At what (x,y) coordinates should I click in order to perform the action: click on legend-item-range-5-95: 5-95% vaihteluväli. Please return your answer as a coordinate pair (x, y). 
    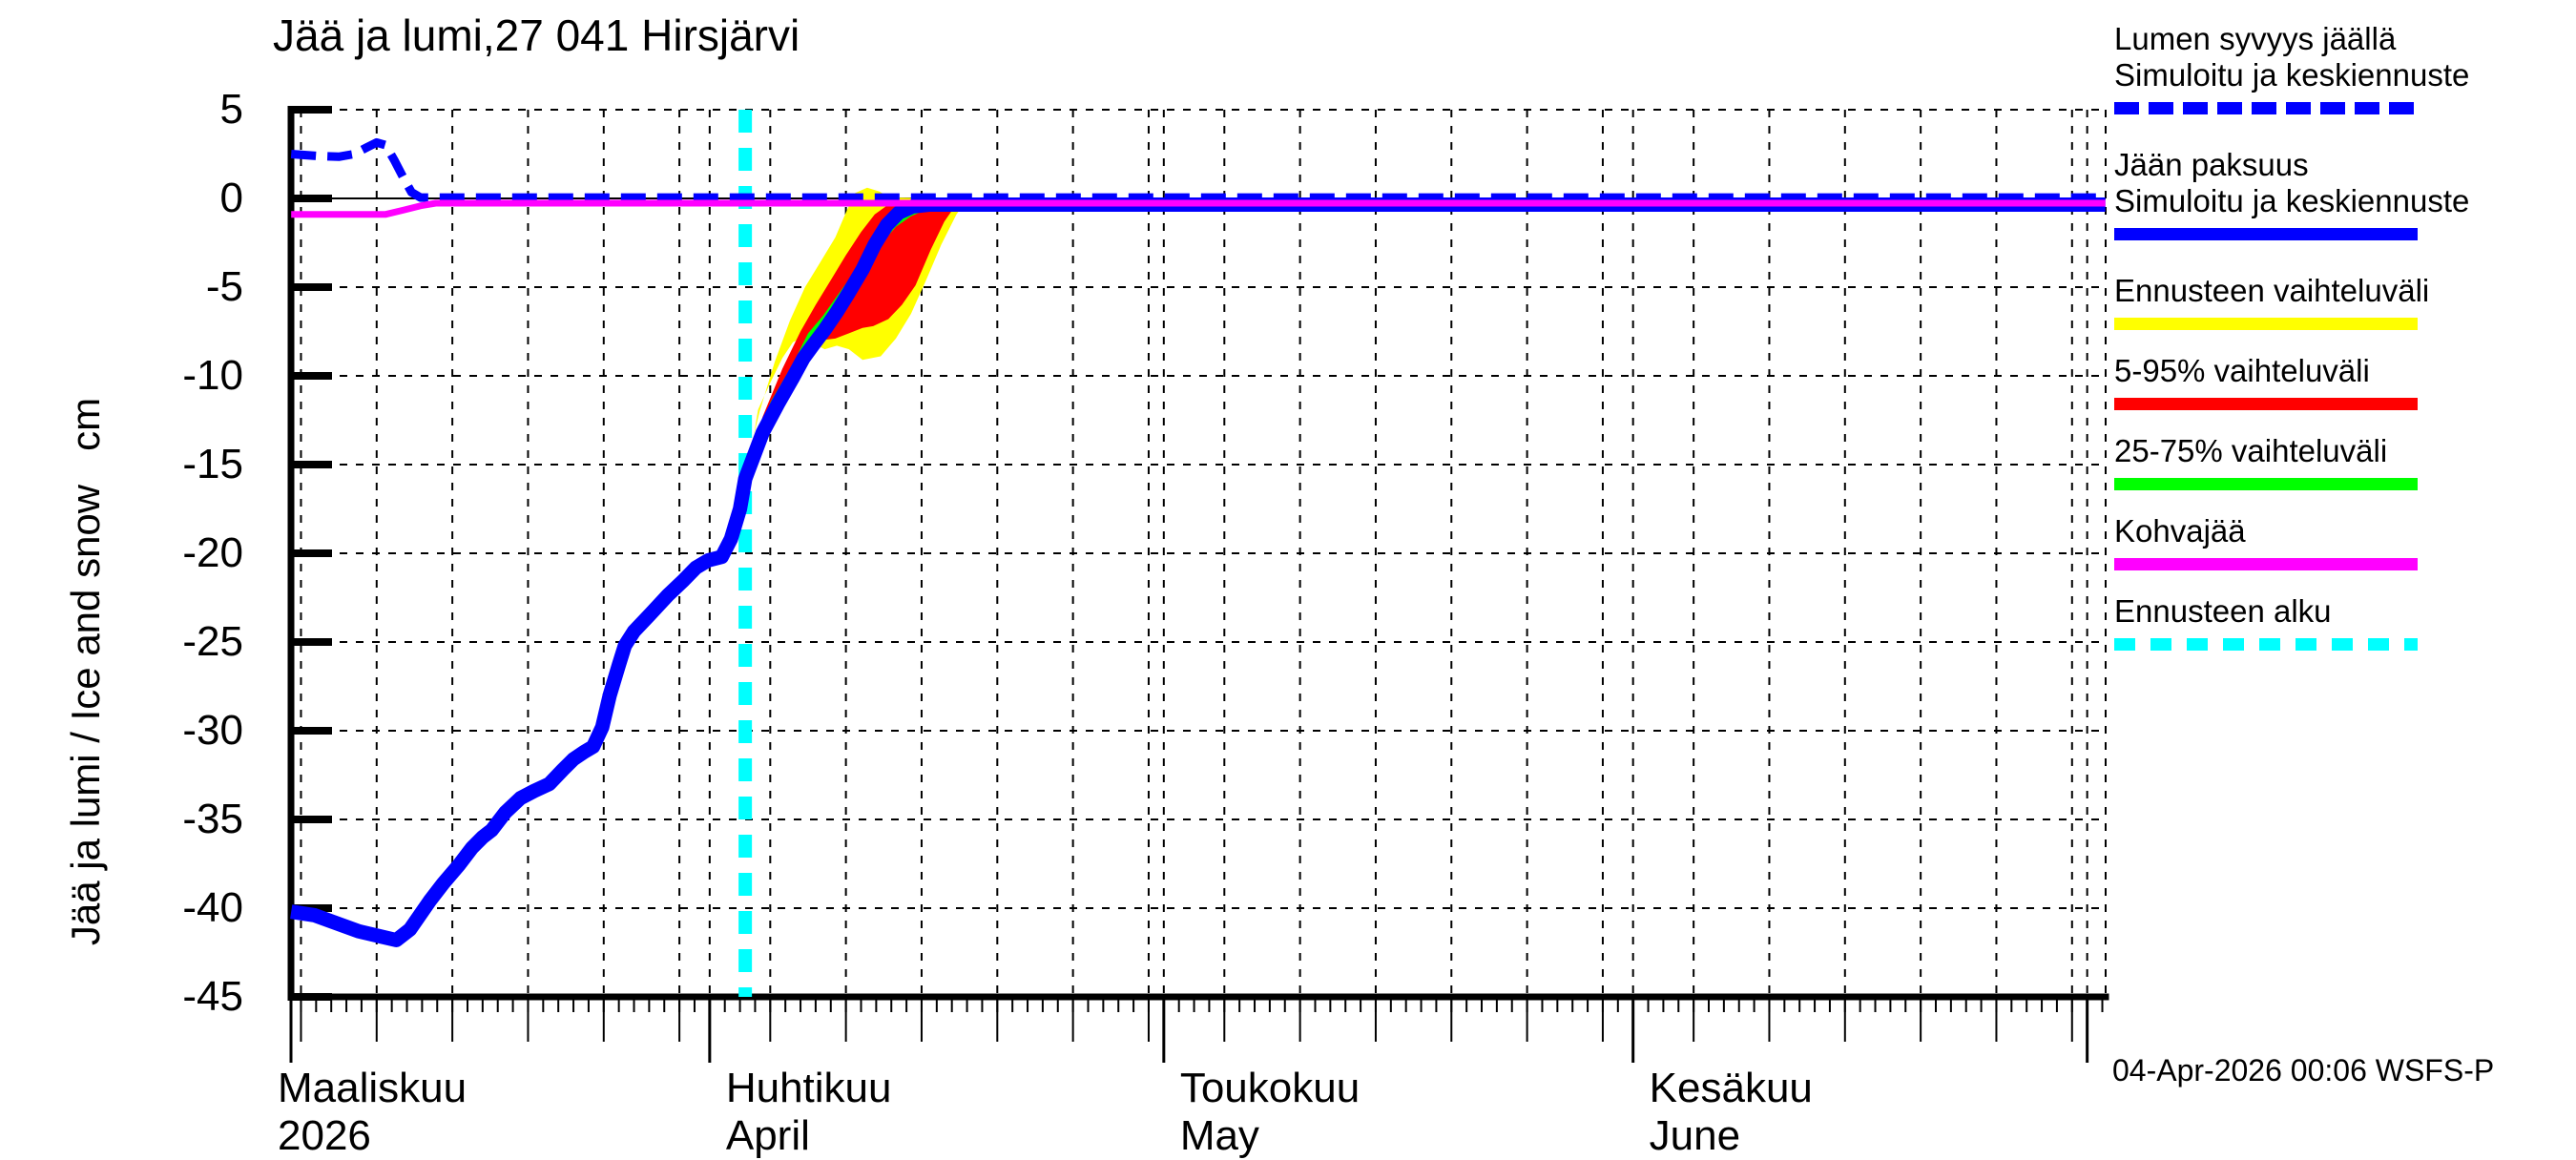
    Looking at the image, I should click on (2338, 382).